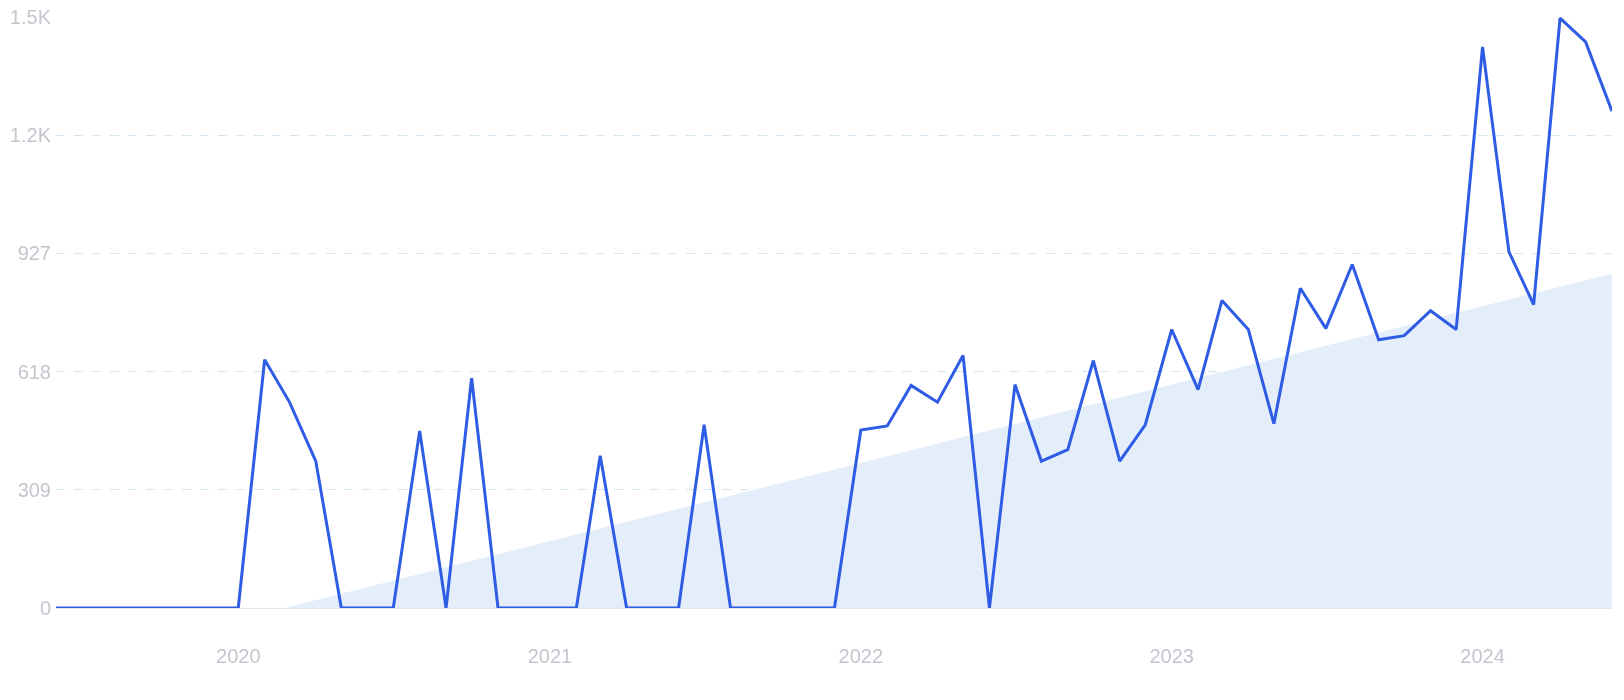 The height and width of the screenshot is (700, 1624). Describe the element at coordinates (34, 489) in the screenshot. I see `y-tick-label: 309` at that location.